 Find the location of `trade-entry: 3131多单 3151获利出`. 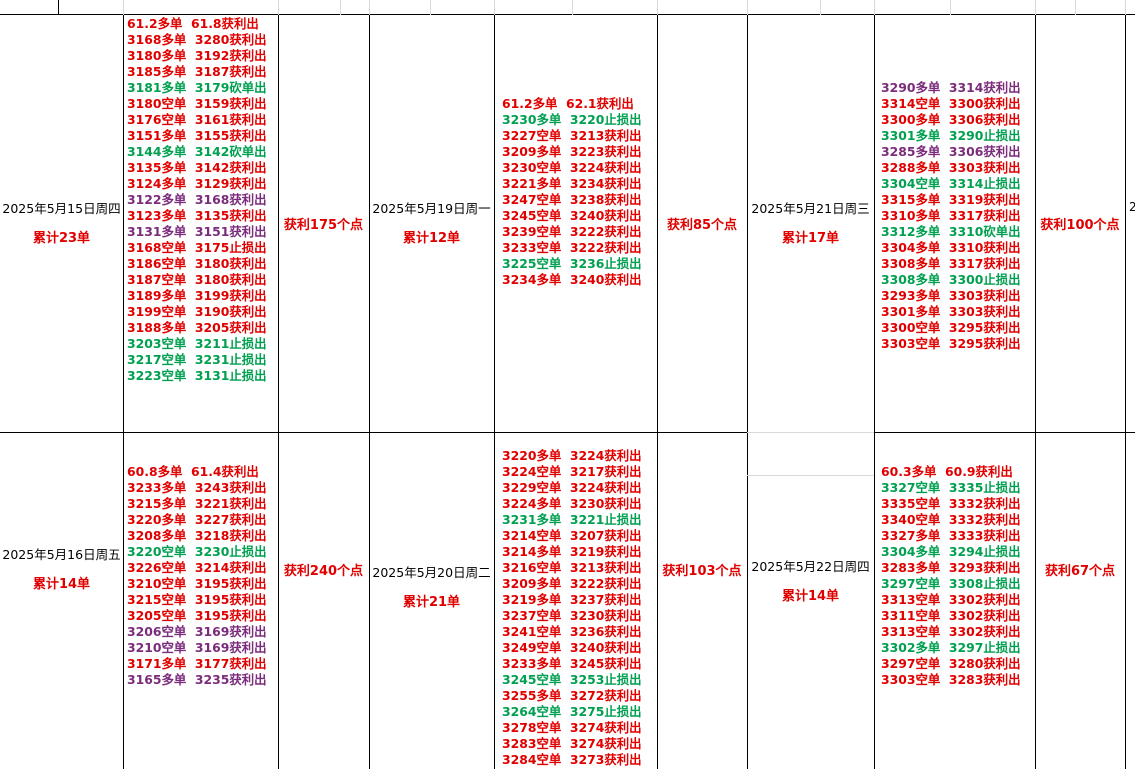

trade-entry: 3131多单 3151获利出 is located at coordinates (197, 231).